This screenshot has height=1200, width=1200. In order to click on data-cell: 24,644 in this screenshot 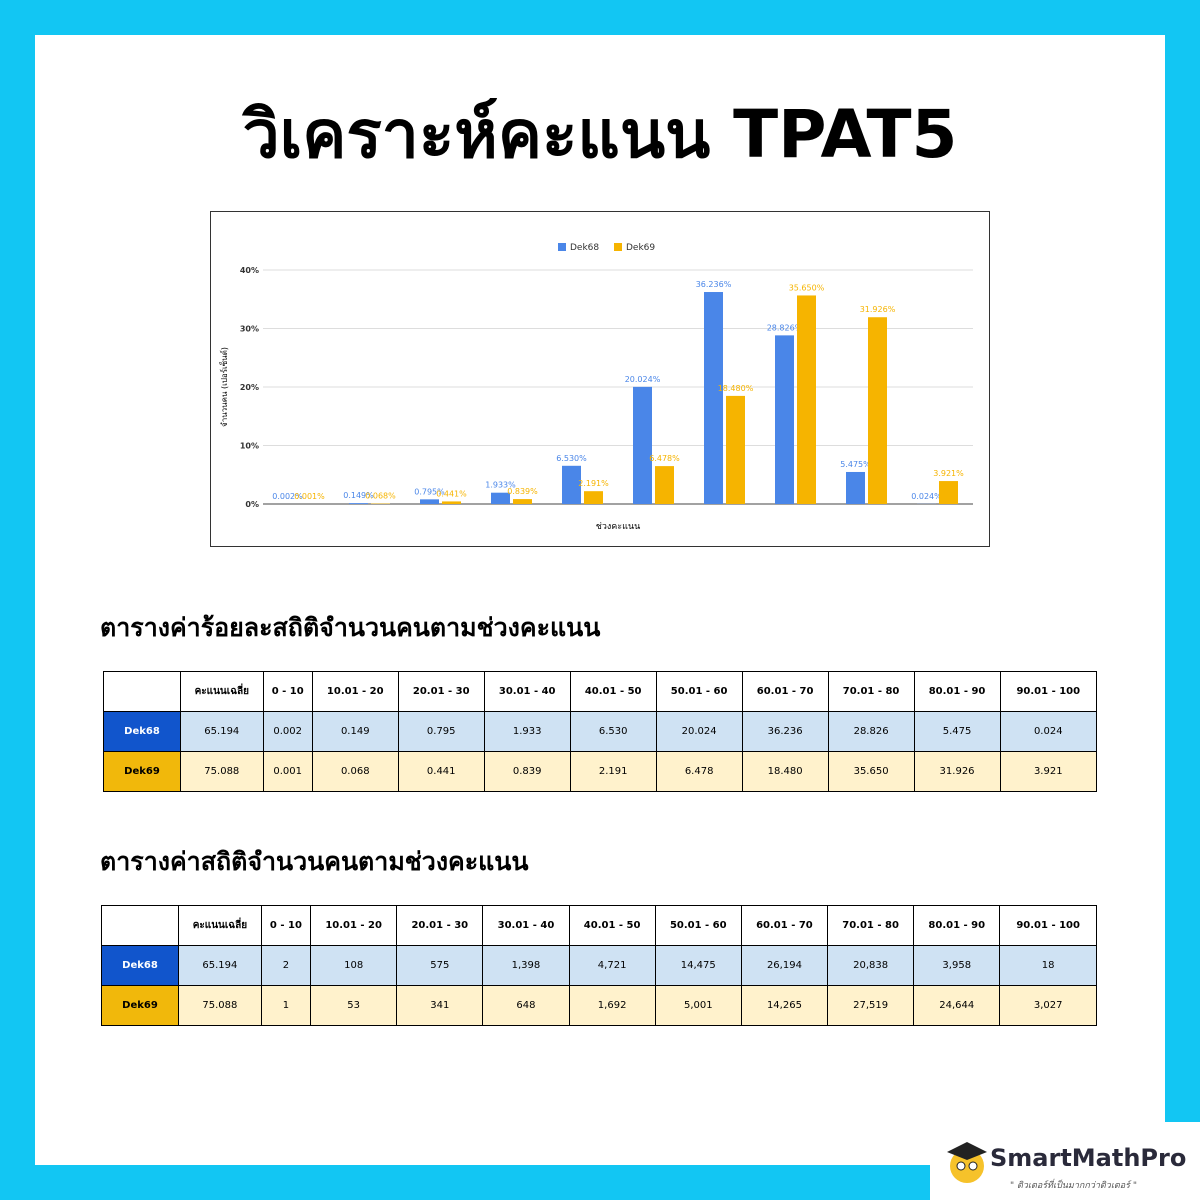, I will do `click(957, 1005)`.